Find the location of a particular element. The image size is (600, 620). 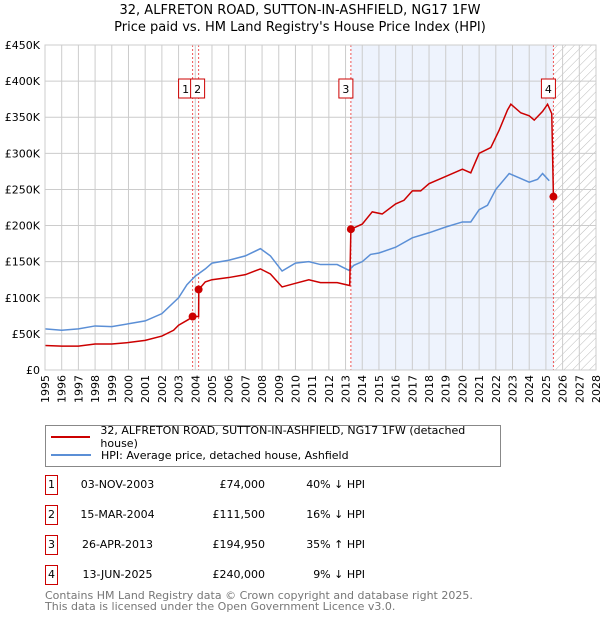

y-tick-label: £50K is located at coordinates (26, 334).